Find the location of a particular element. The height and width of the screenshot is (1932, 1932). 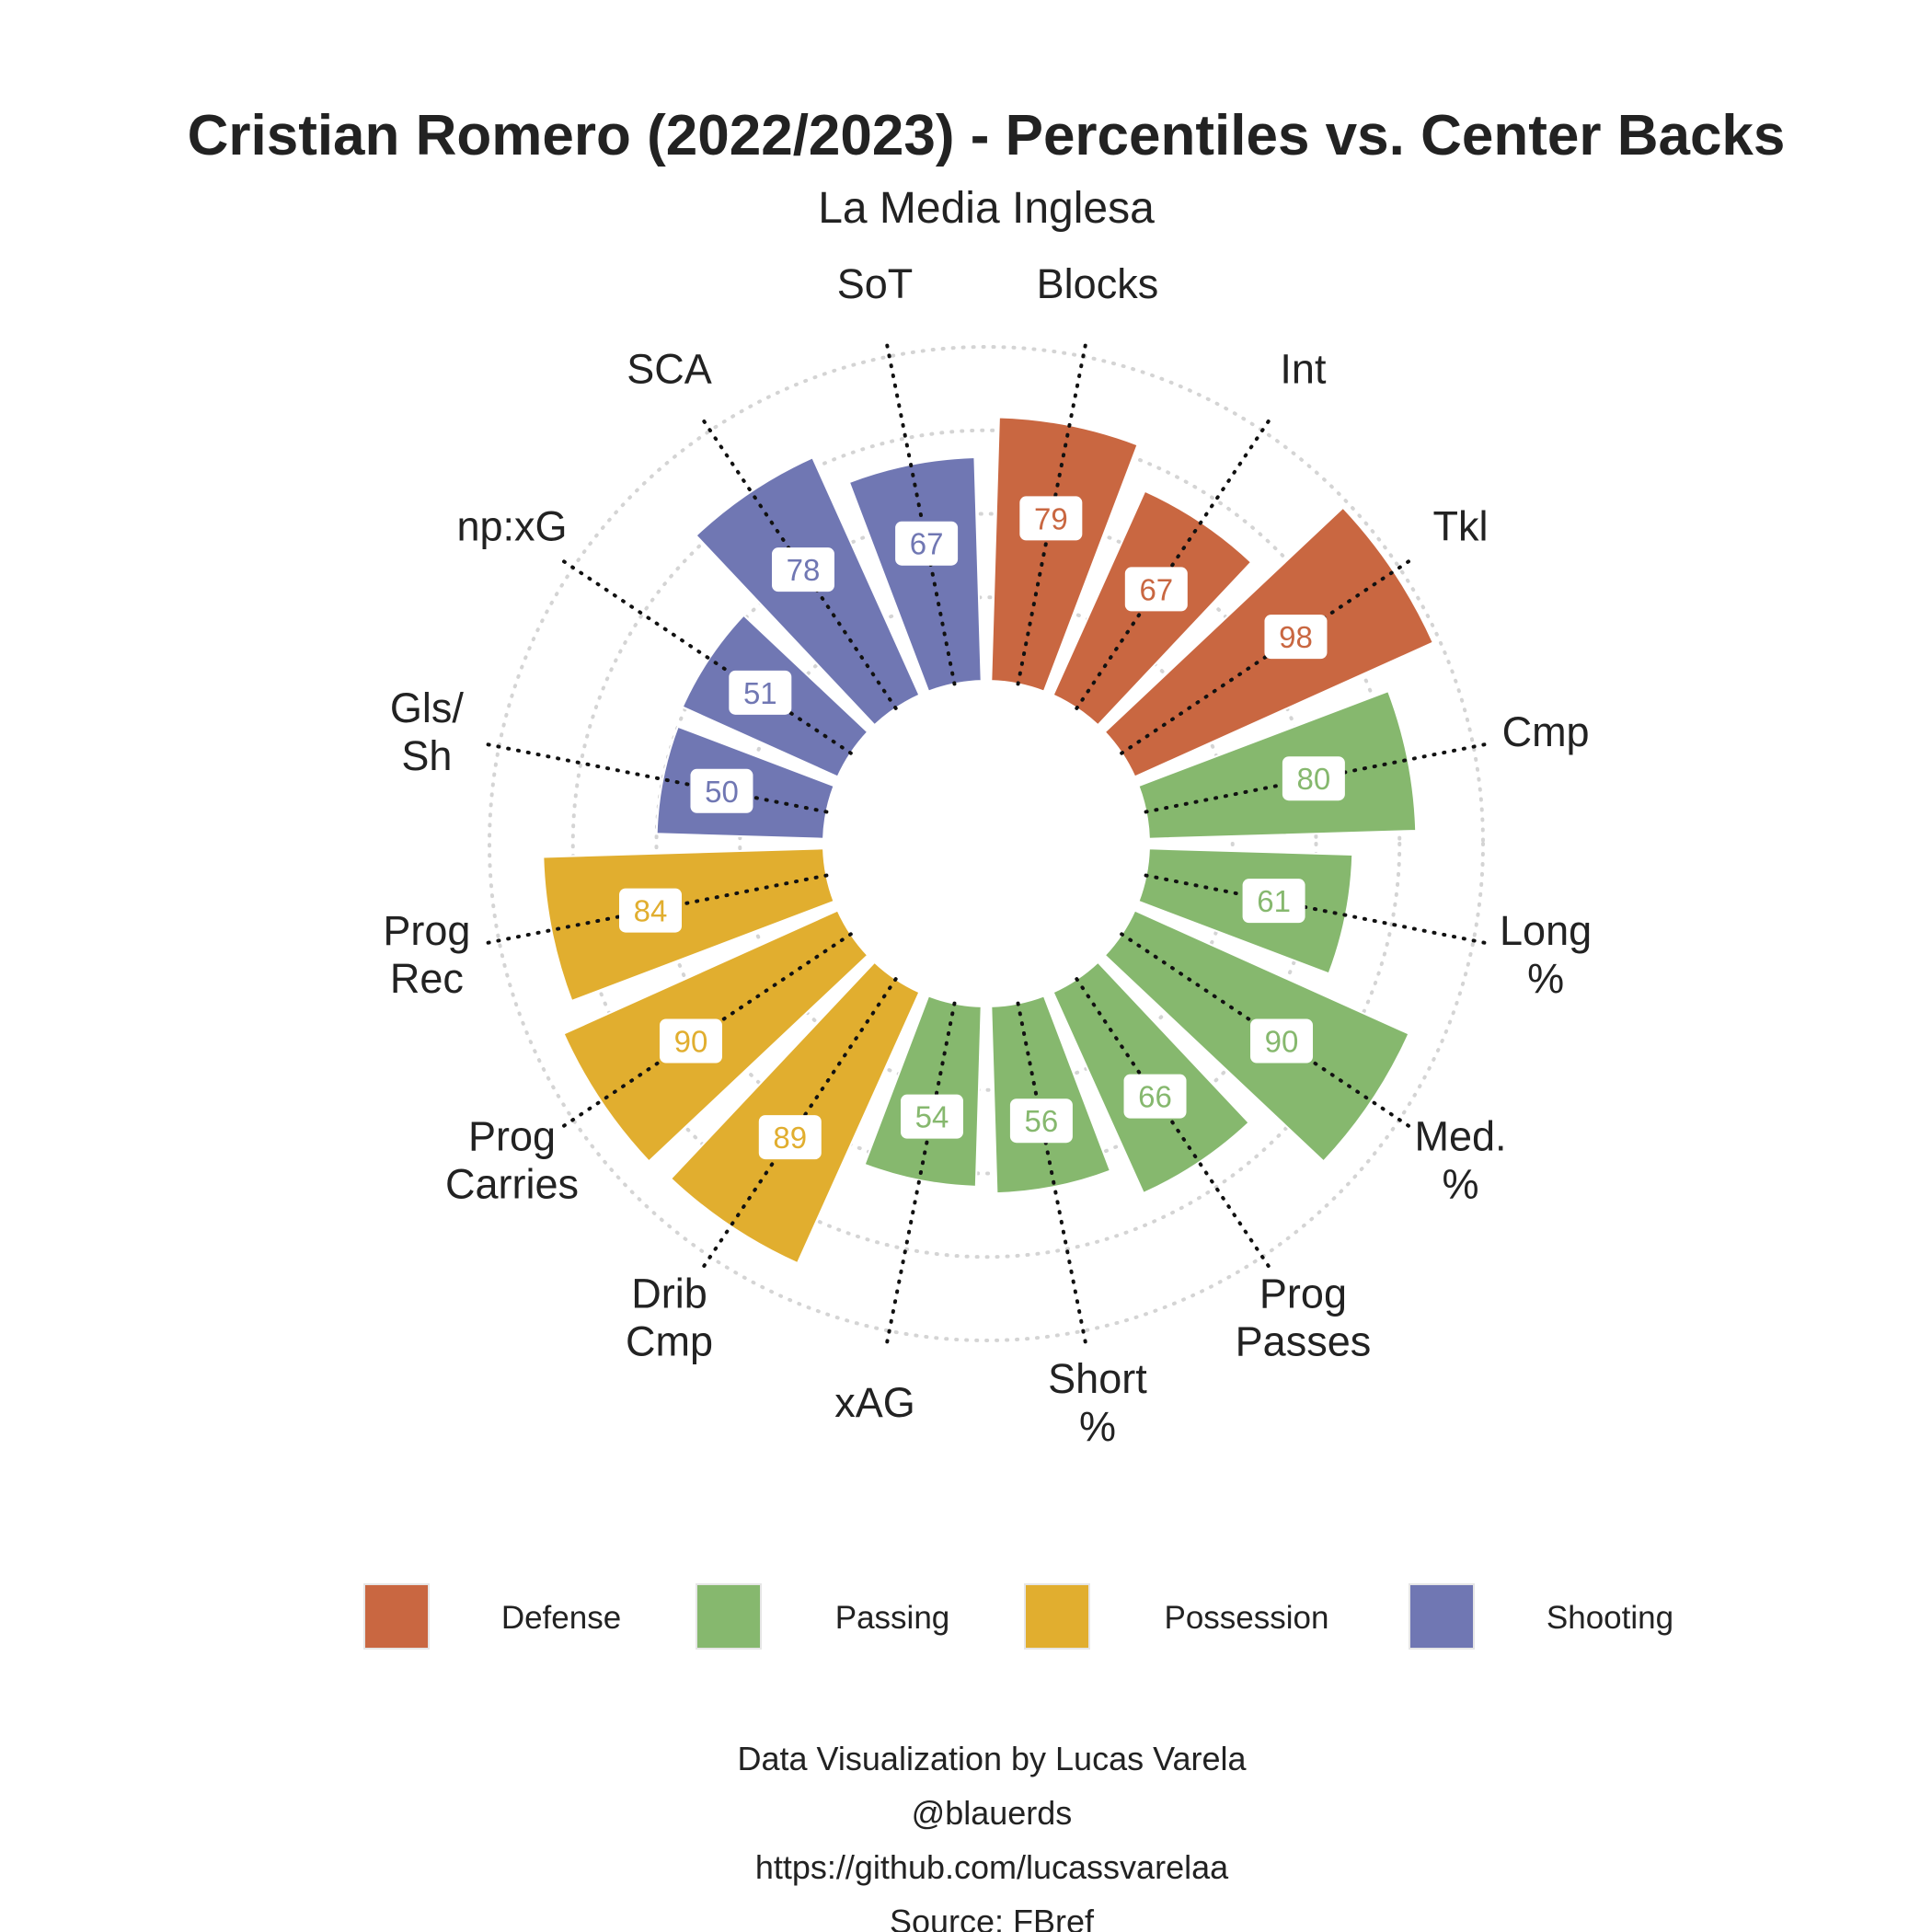

bar-blocks is located at coordinates (1064, 554).